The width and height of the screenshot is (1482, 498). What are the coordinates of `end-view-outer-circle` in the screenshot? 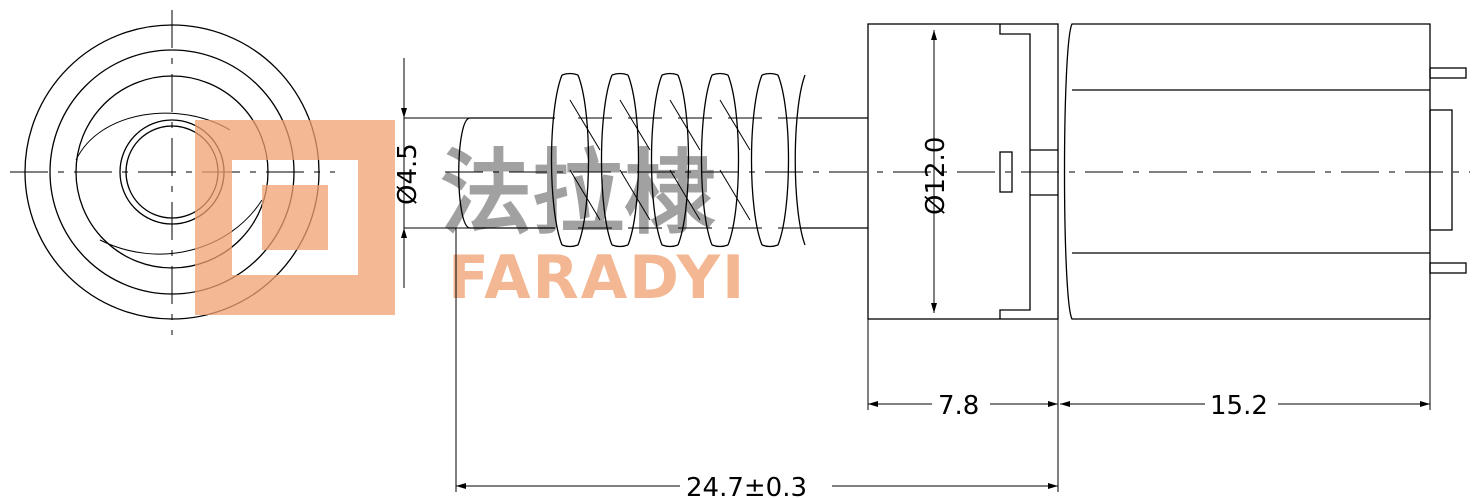 It's located at (172, 172).